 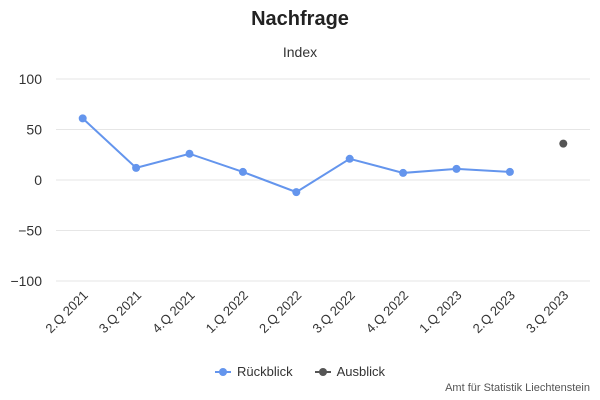 What do you see at coordinates (26, 281) in the screenshot?
I see `y-tick-label-4: −100` at bounding box center [26, 281].